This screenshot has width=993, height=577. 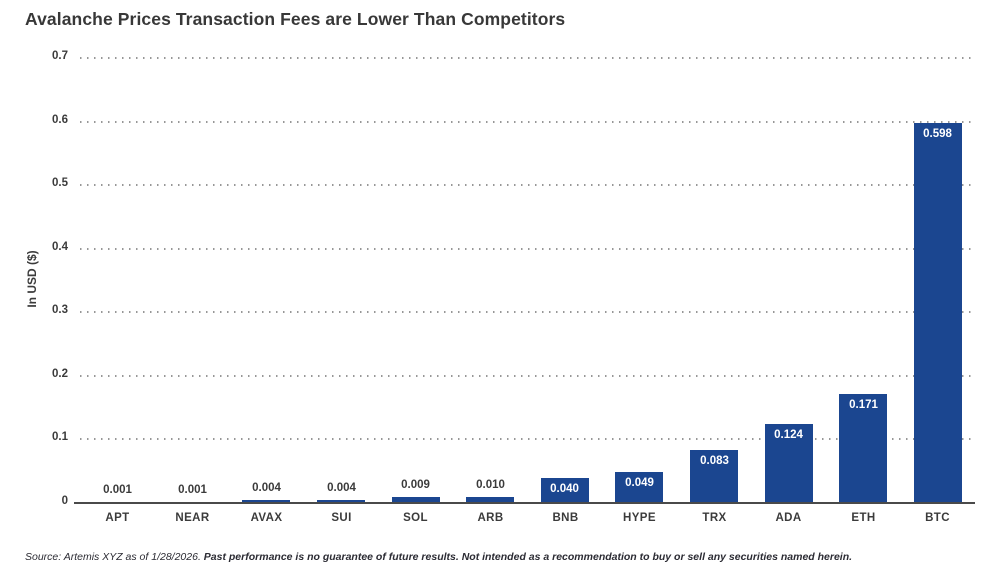 What do you see at coordinates (863, 518) in the screenshot?
I see `x-tick-label-eth: ETH` at bounding box center [863, 518].